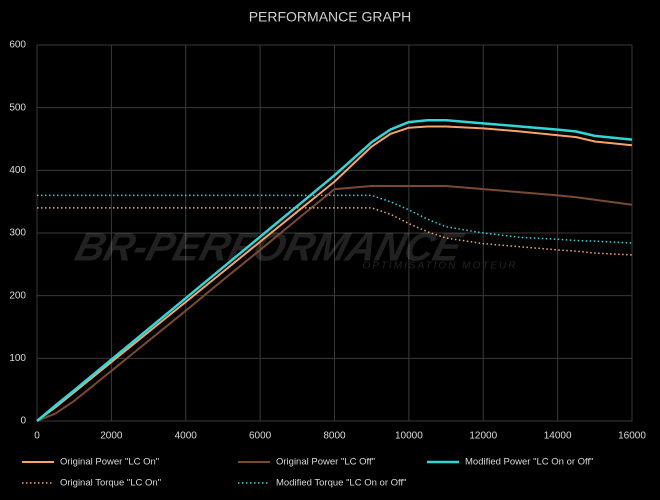 The height and width of the screenshot is (500, 660). Describe the element at coordinates (17, 233) in the screenshot. I see `y-tick-label: 300` at that location.